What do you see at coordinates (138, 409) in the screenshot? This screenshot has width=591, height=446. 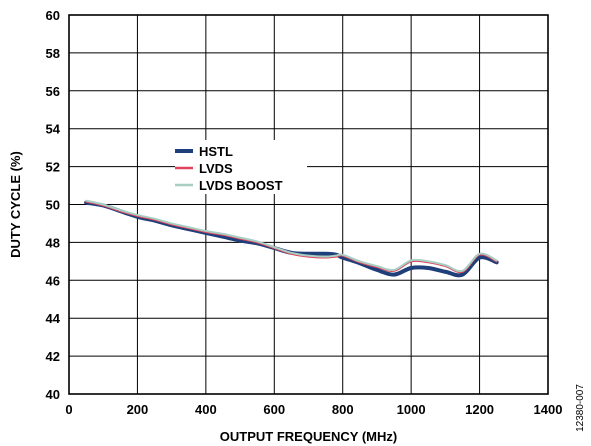 I see `x-tick-label: 200` at bounding box center [138, 409].